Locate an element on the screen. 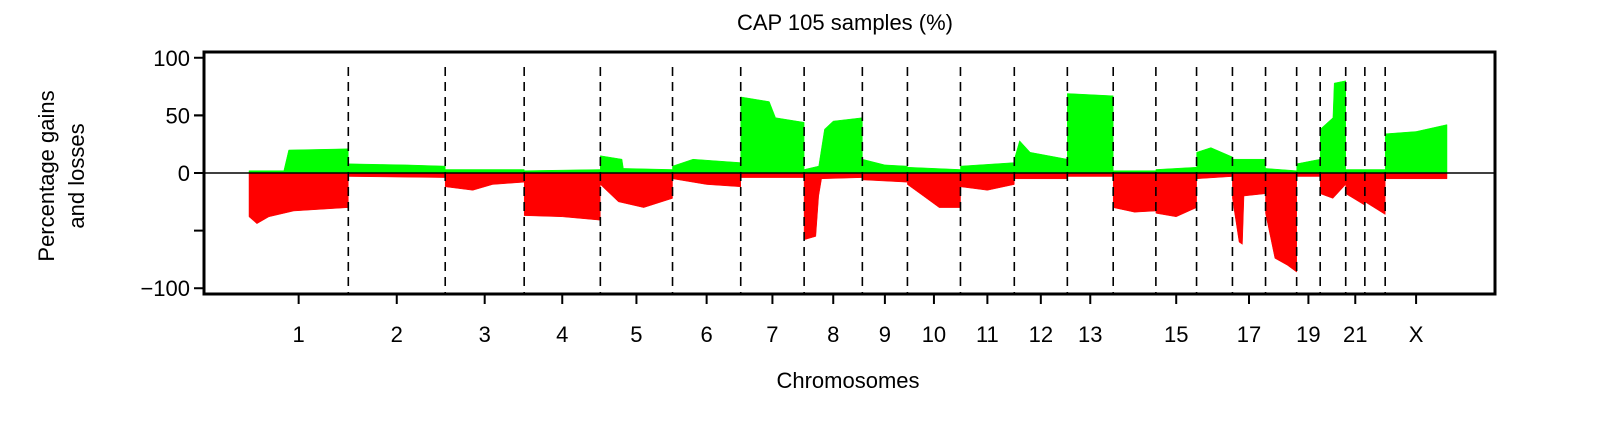  x-tick-label: 3 is located at coordinates (485, 334).